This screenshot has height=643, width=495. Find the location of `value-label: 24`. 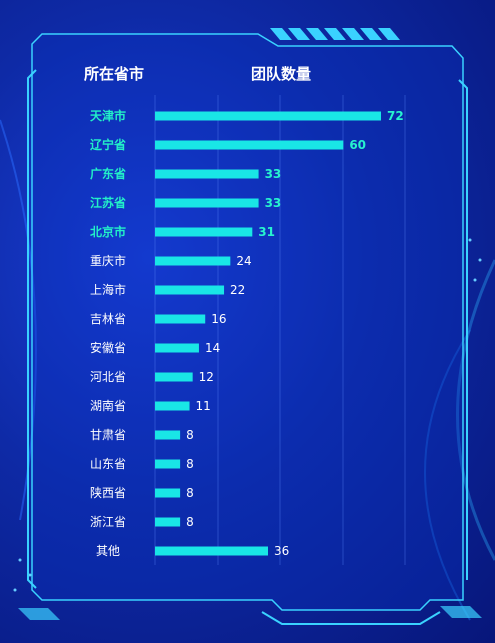

value-label: 24 is located at coordinates (243, 261).